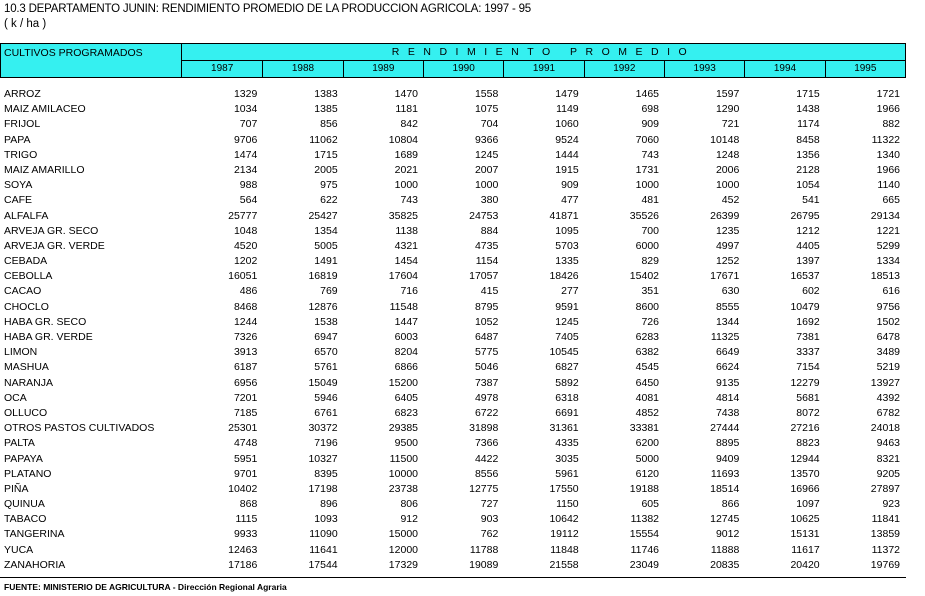 The image size is (925, 596). What do you see at coordinates (35, 564) in the screenshot?
I see `crop-name: ZANAHORIA` at bounding box center [35, 564].